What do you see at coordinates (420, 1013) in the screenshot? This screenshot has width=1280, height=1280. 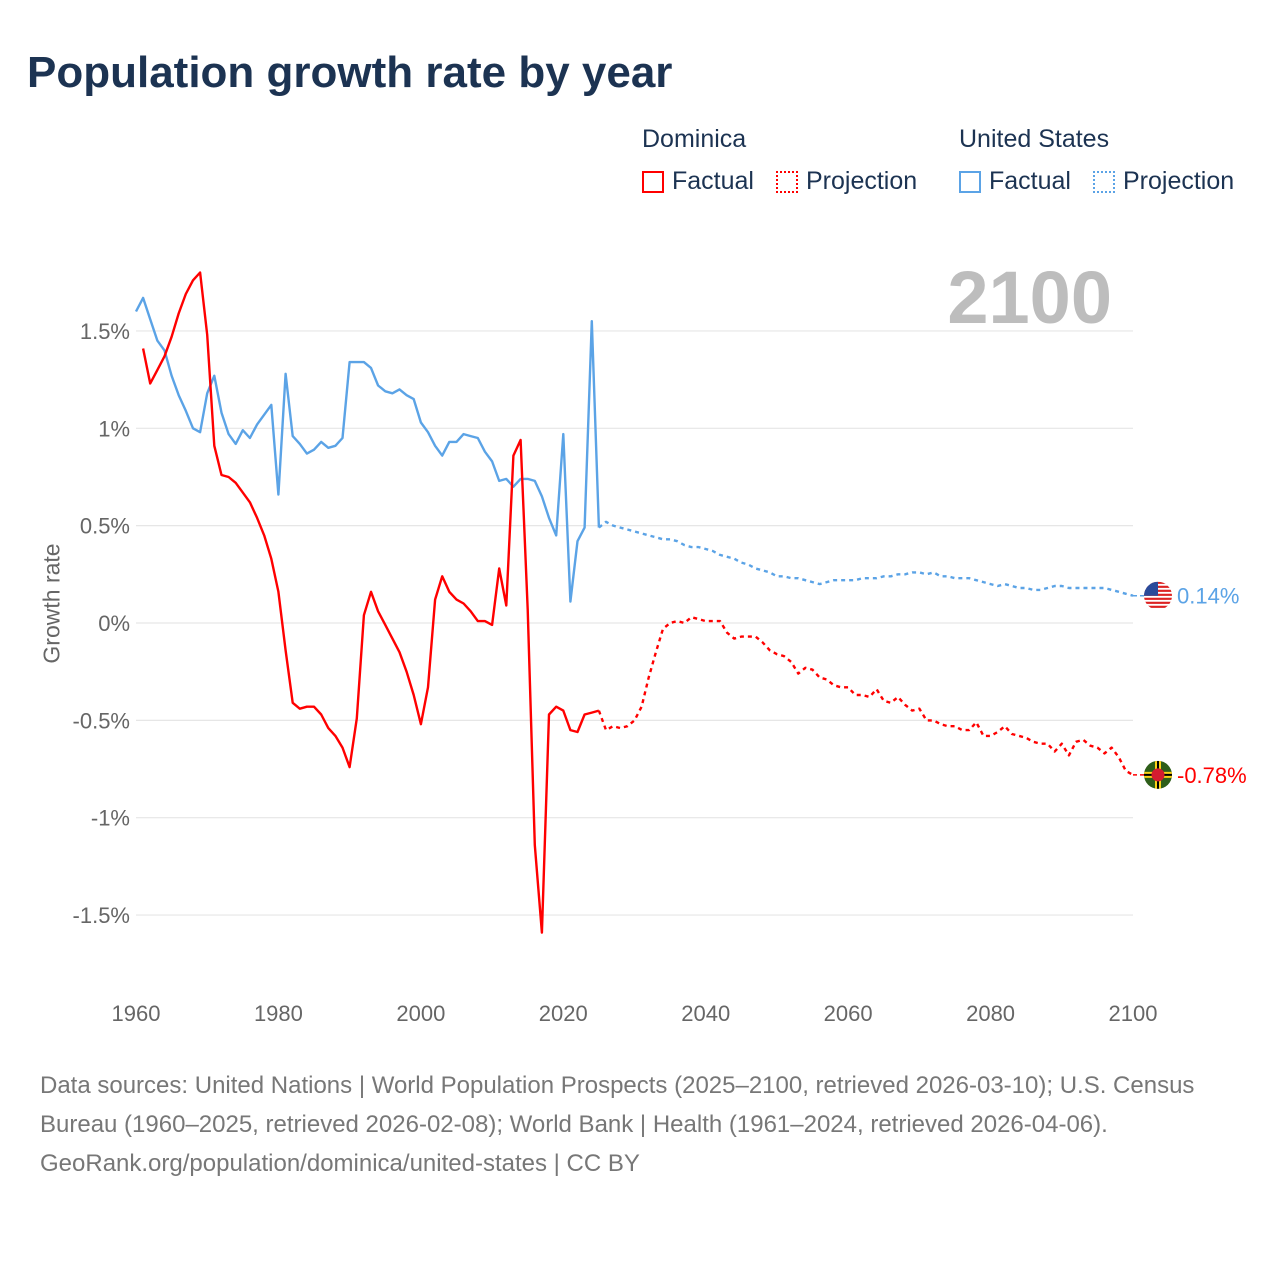 I see `x-tick-label: 2000` at bounding box center [420, 1013].